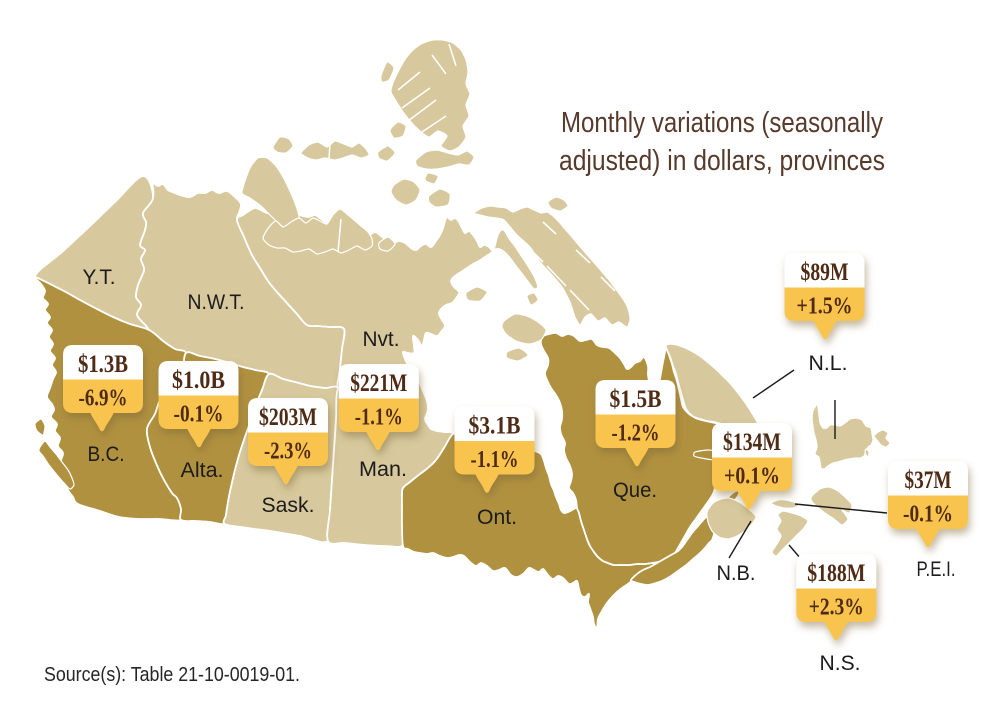 The image size is (1004, 720). I want to click on svg-text: +2.3%, so click(836, 608).